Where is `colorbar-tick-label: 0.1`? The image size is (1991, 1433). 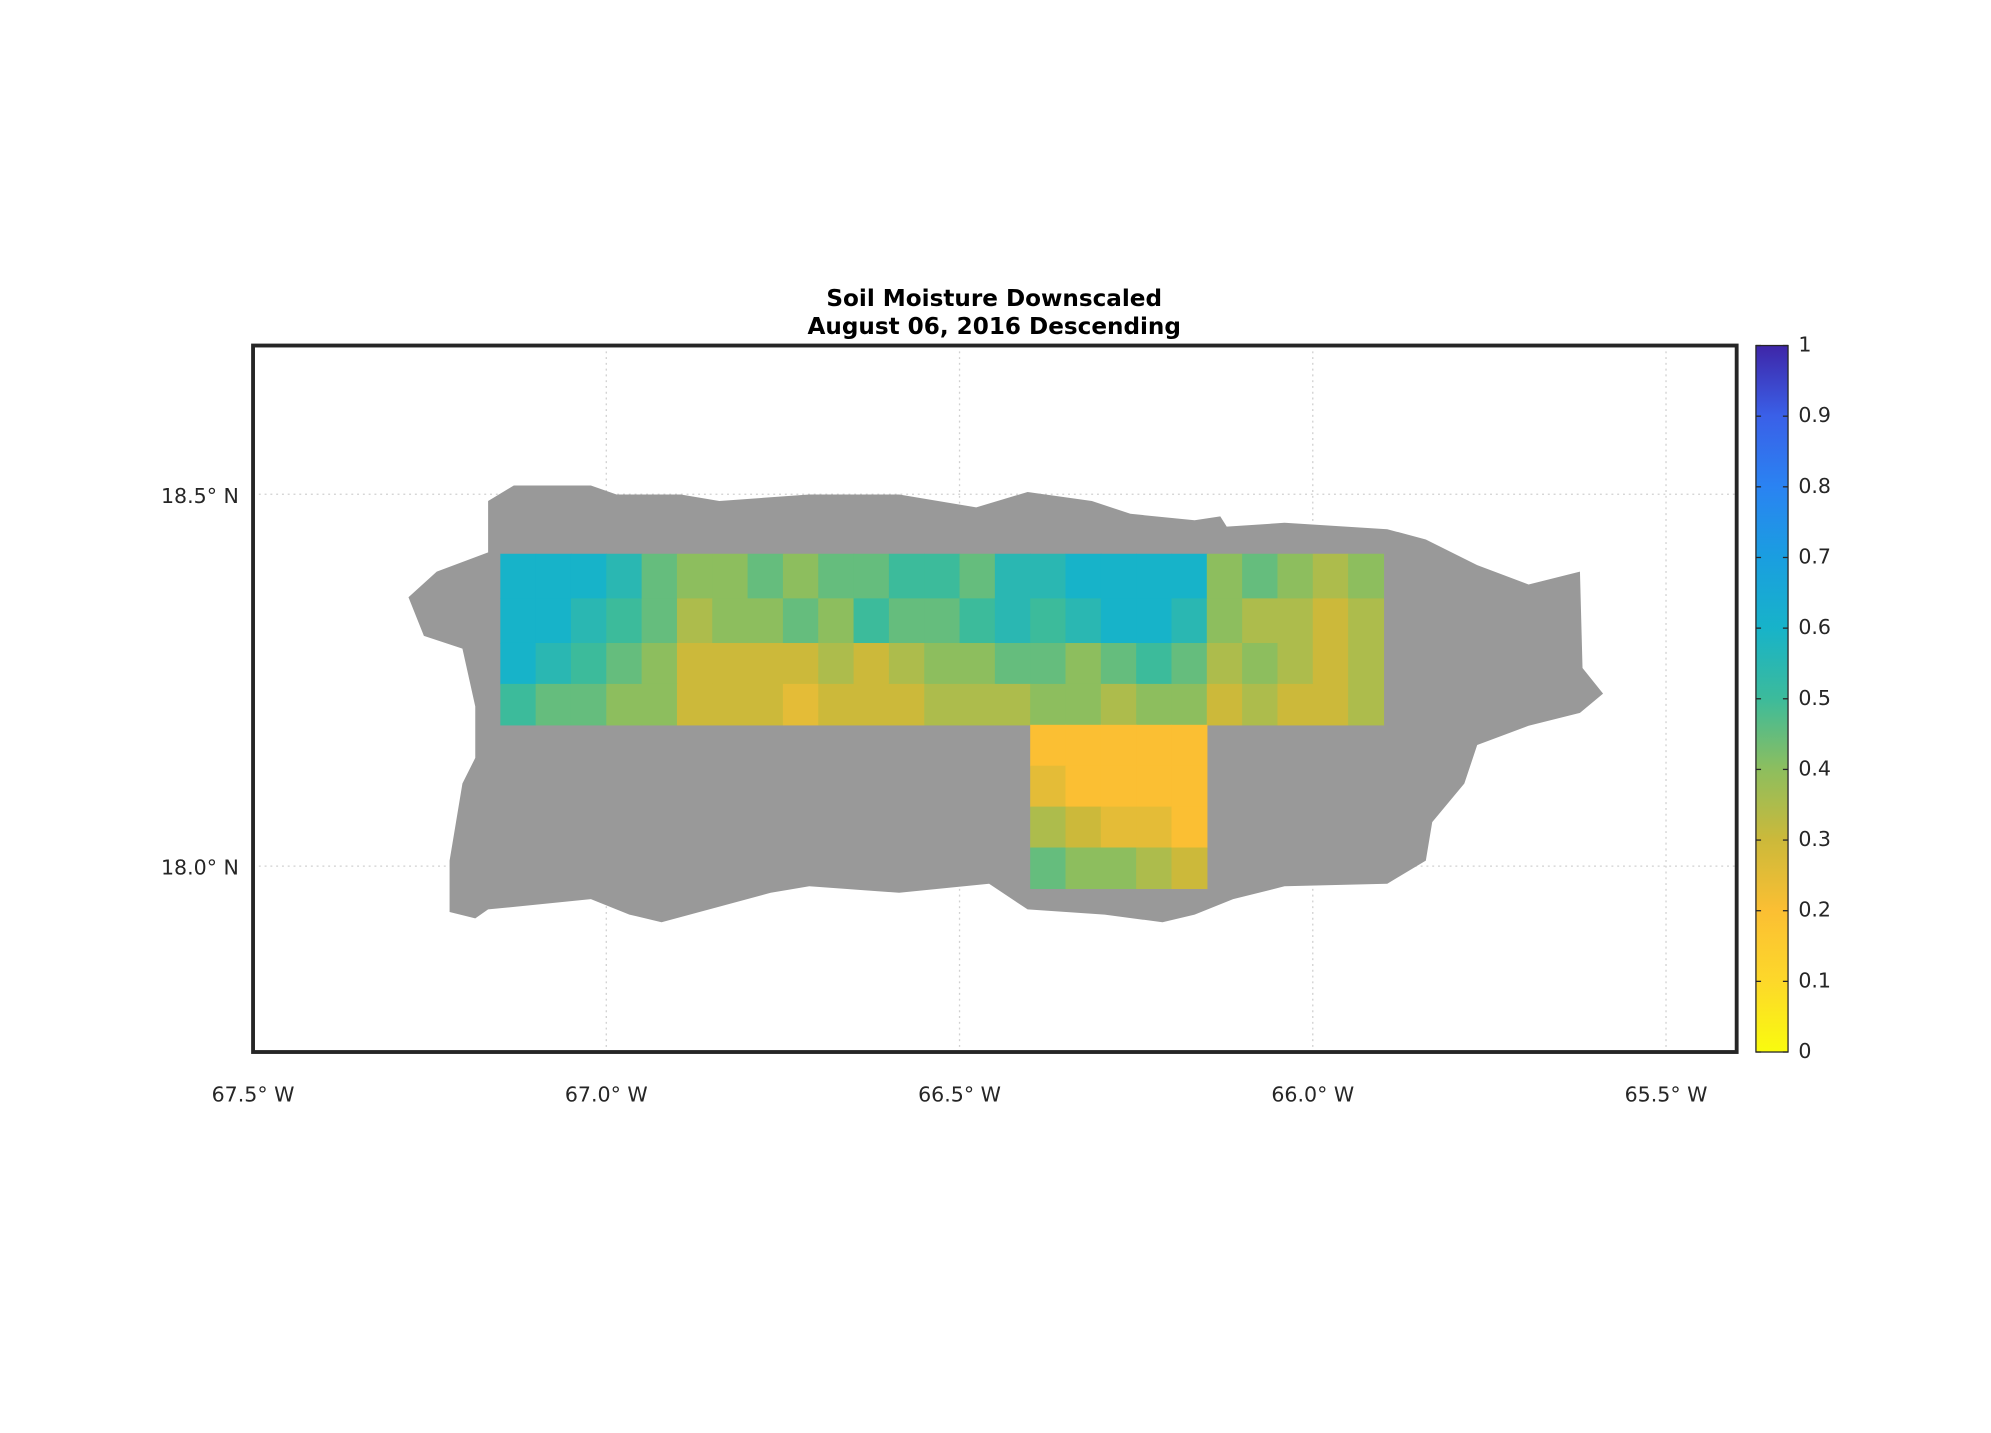 colorbar-tick-label: 0.1 is located at coordinates (1814, 980).